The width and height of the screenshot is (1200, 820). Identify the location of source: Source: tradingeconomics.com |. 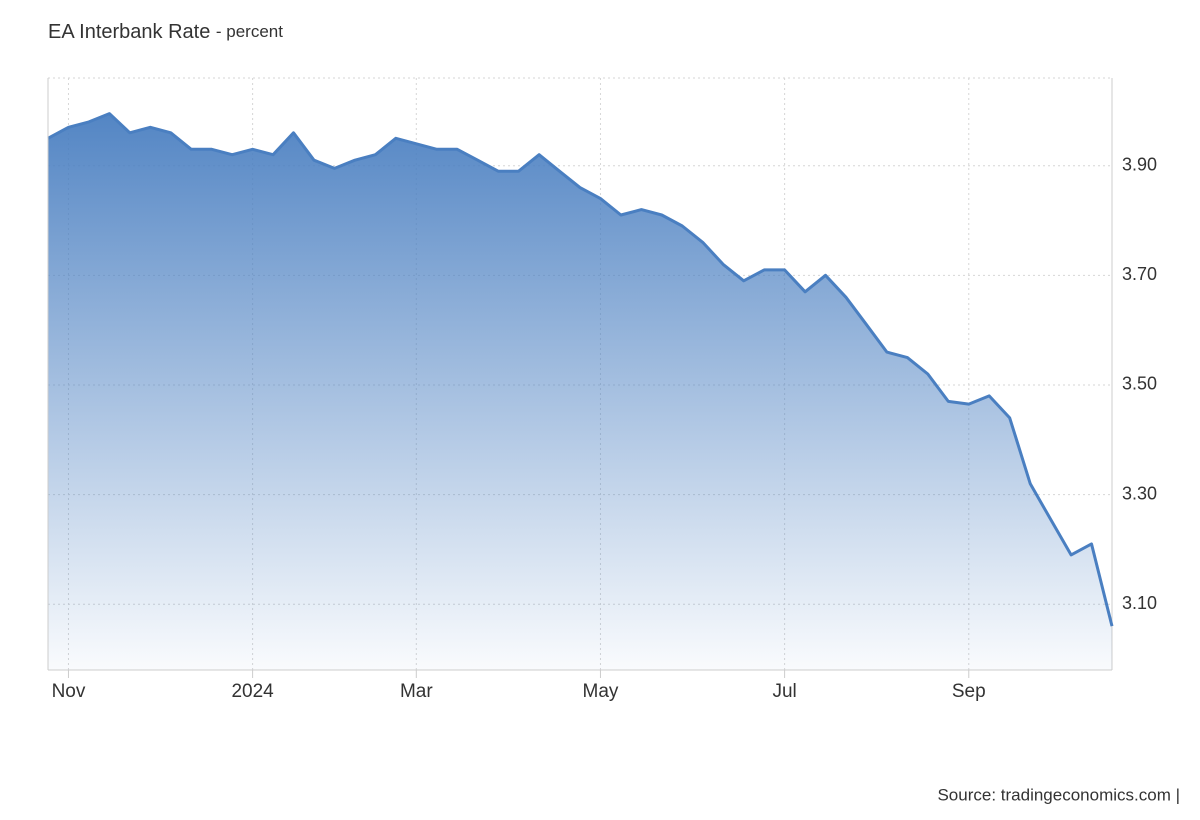
(1058, 794).